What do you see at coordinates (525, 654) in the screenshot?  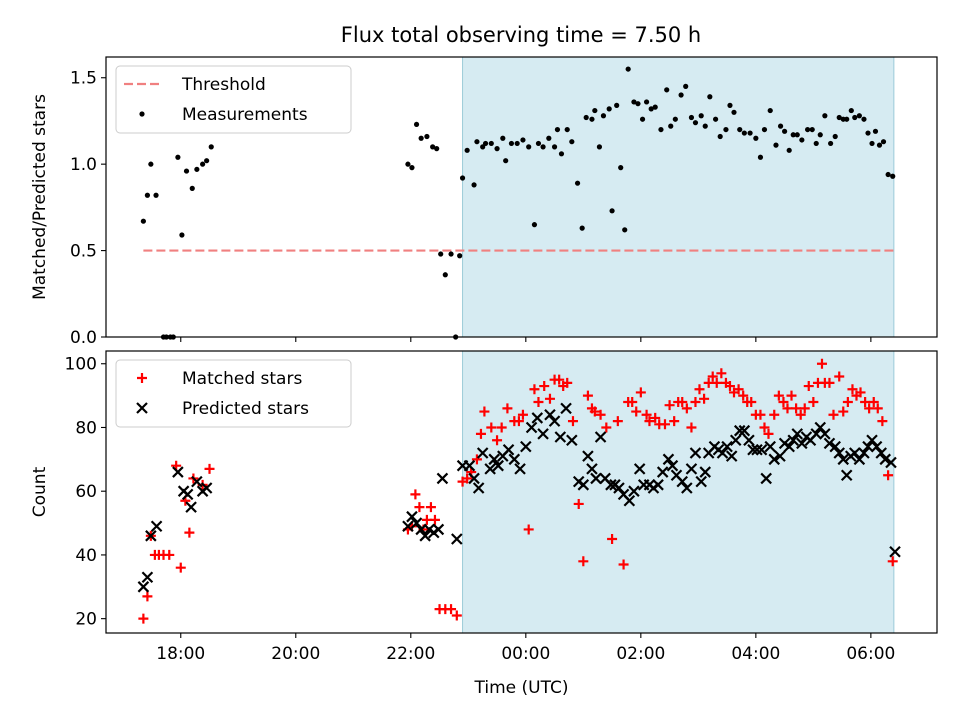 I see `x-tick-label: 00:00` at bounding box center [525, 654].